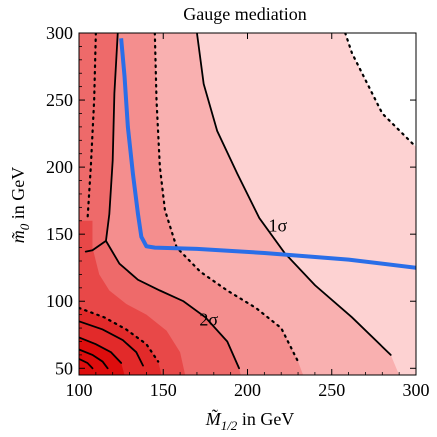 The image size is (437, 437). I want to click on y-axis-subscript: 0, so click(24, 226).